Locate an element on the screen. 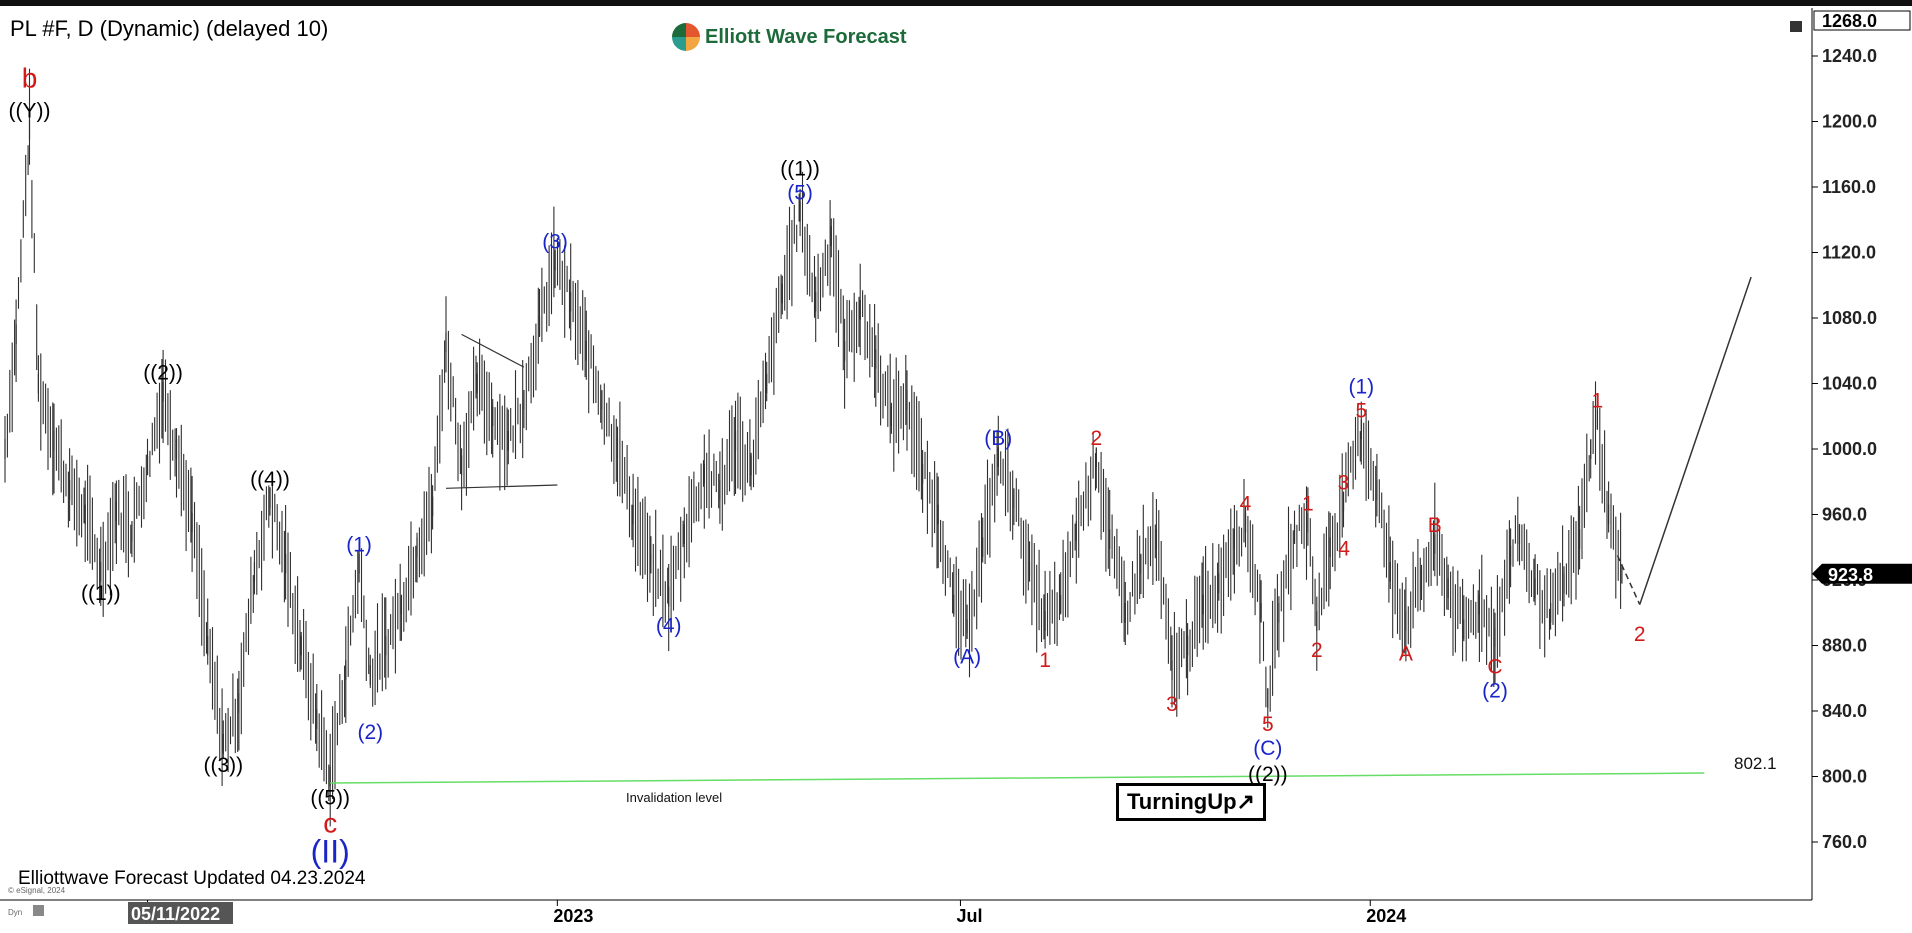  y-tick-label: 1000.0 is located at coordinates (1849, 449).